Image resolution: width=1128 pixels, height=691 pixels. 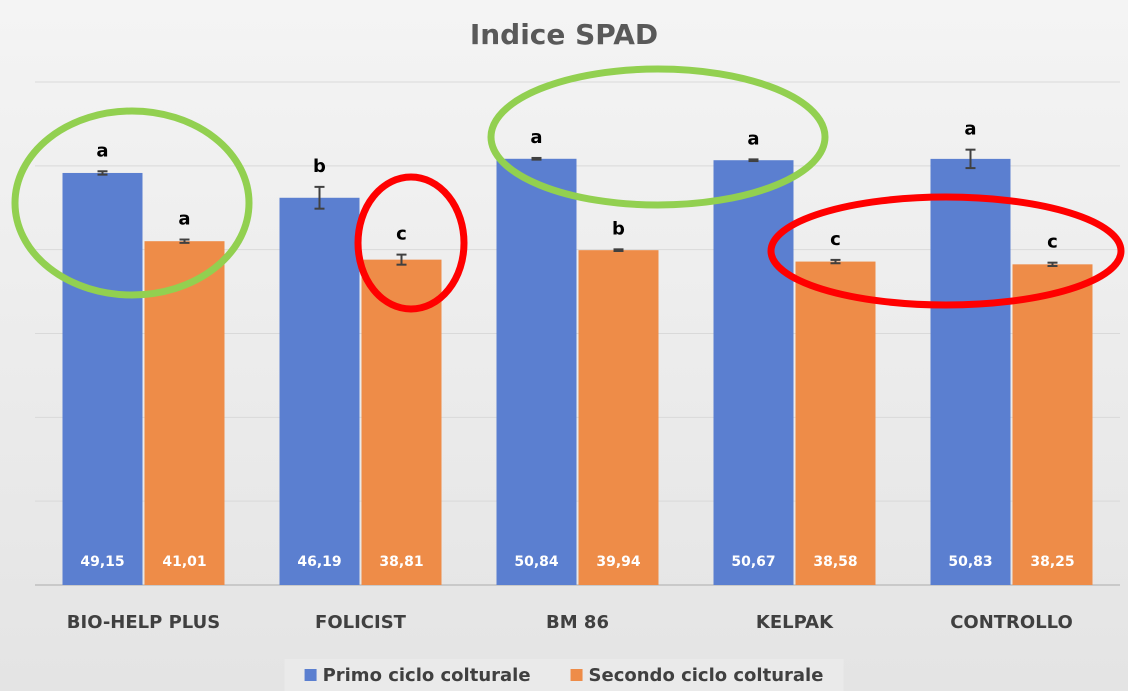 What do you see at coordinates (1011, 622) in the screenshot?
I see `x-tick-label: CONTROLLO` at bounding box center [1011, 622].